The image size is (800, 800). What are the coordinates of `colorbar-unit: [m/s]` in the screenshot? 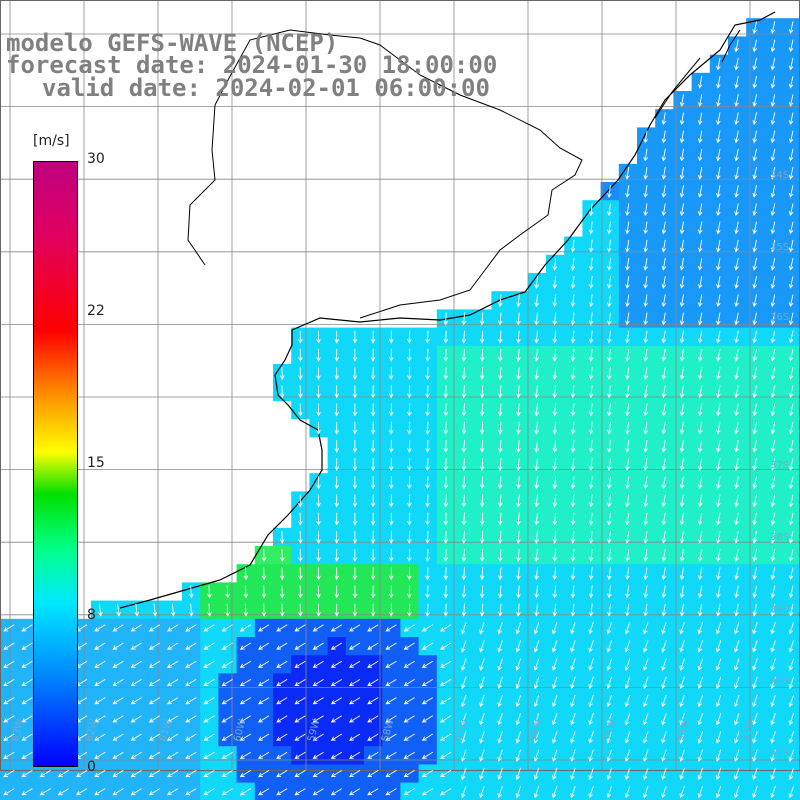 It's located at (51, 141).